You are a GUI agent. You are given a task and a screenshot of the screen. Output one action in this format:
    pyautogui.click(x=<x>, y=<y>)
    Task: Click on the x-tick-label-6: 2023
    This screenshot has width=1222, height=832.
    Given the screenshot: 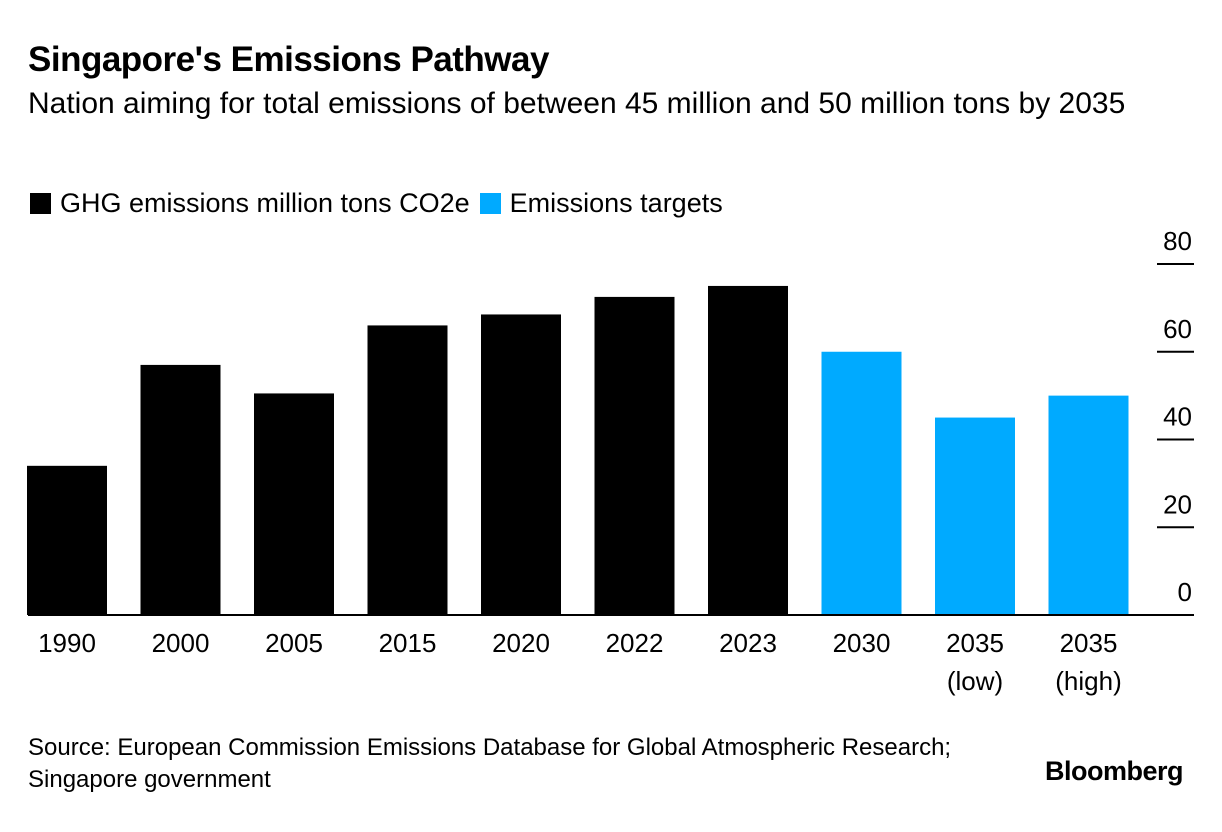 What is the action you would take?
    pyautogui.click(x=748, y=643)
    